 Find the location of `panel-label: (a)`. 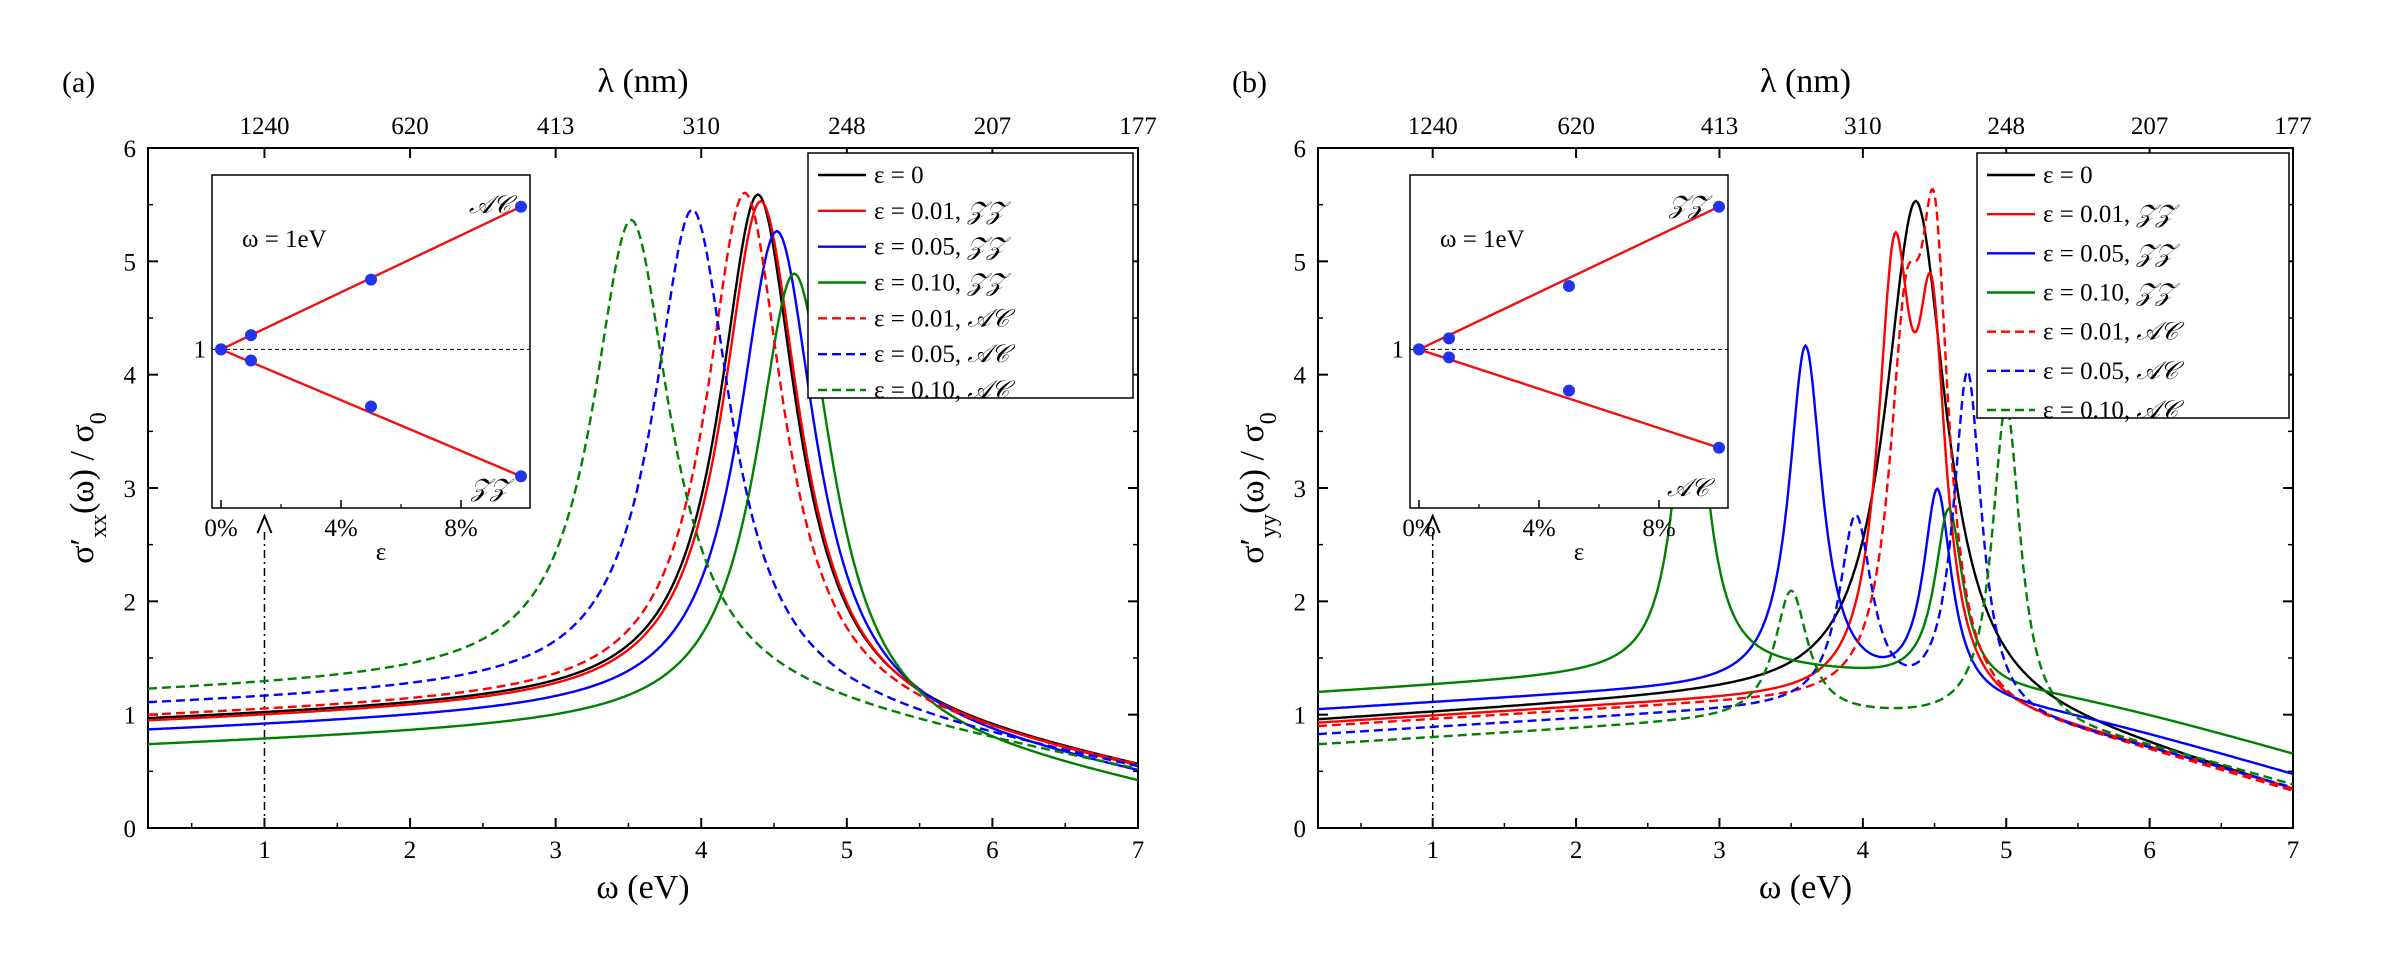

panel-label: (a) is located at coordinates (78, 82).